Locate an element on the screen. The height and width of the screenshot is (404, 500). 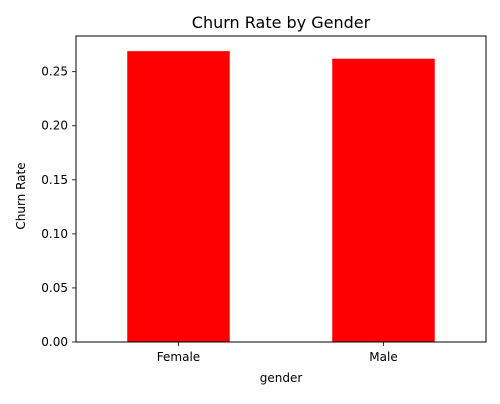
x-tick-label: Female is located at coordinates (178, 357).